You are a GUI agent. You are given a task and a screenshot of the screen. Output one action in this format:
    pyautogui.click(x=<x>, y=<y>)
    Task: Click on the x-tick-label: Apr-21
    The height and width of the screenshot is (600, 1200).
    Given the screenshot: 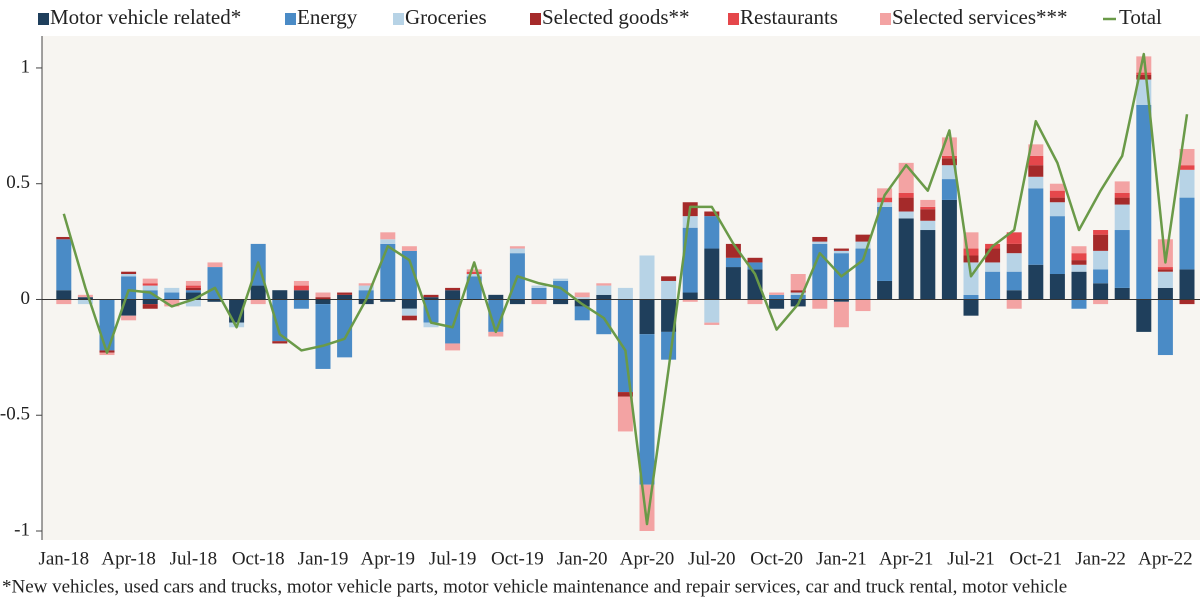 What is the action you would take?
    pyautogui.click(x=906, y=558)
    